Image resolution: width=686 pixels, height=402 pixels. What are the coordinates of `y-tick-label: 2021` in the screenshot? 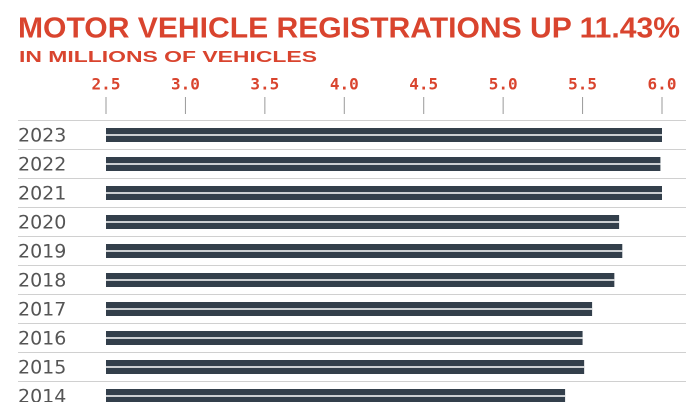 It's located at (42, 194).